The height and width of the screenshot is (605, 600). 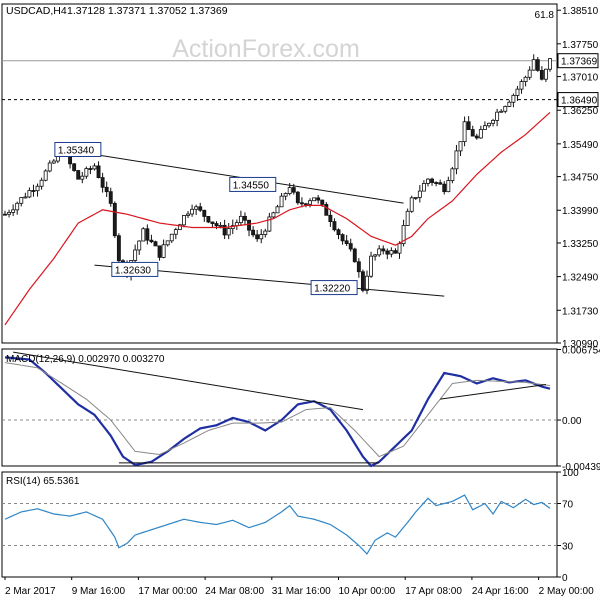 I want to click on rsi-axis-label: 70, so click(x=568, y=505).